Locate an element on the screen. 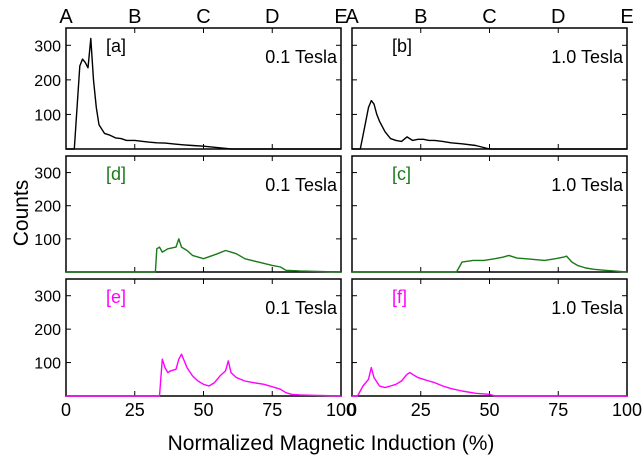 Image resolution: width=643 pixels, height=457 pixels. x-axis-label: Normalized Magnetic Induction (%) is located at coordinates (331, 443).